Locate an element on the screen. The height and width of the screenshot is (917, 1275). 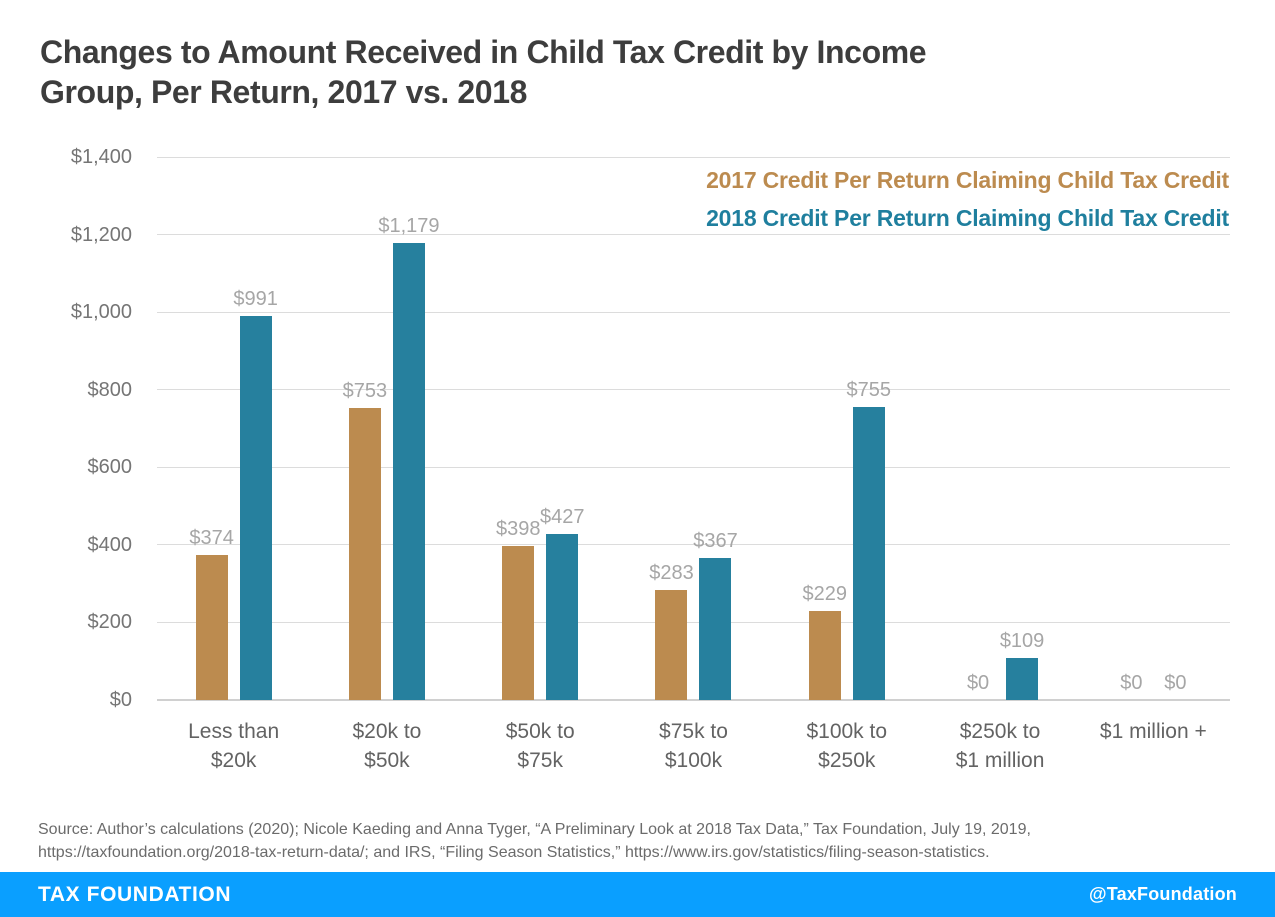
bar-value-label: $991 is located at coordinates (255, 298).